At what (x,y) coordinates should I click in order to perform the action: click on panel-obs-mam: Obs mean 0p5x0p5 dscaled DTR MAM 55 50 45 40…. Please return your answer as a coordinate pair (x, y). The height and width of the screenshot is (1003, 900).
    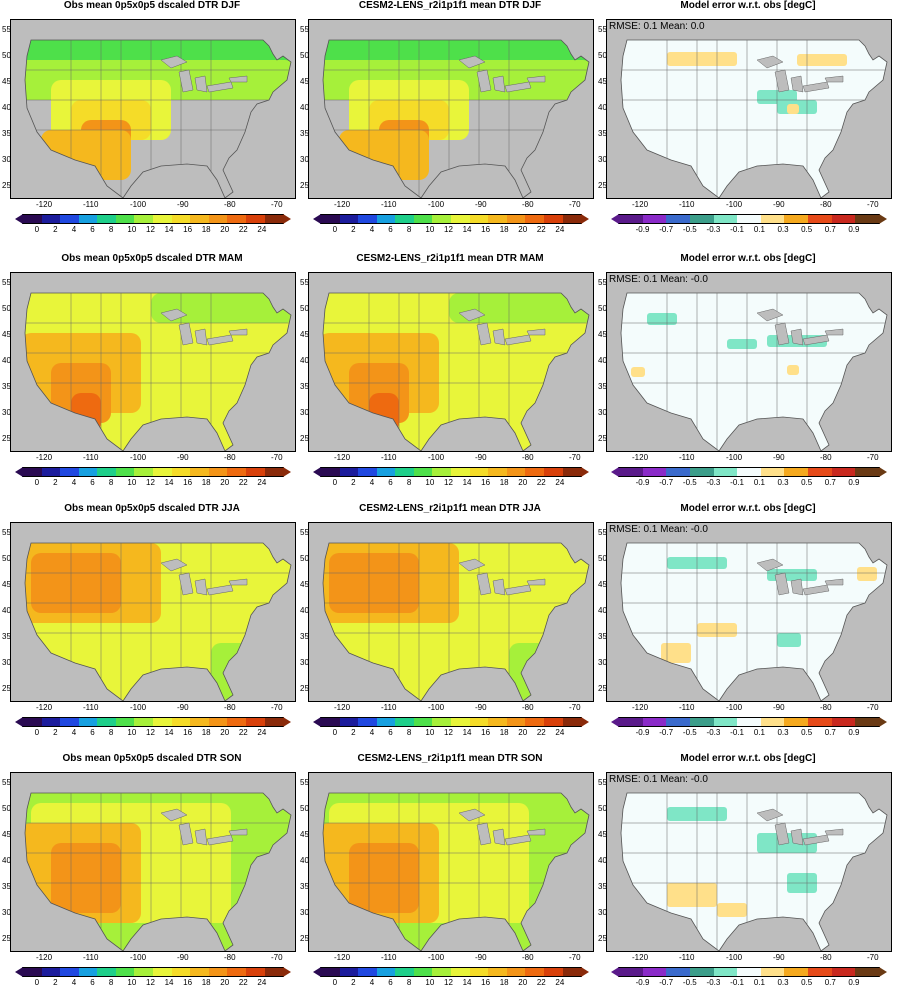
    Looking at the image, I should click on (149, 378).